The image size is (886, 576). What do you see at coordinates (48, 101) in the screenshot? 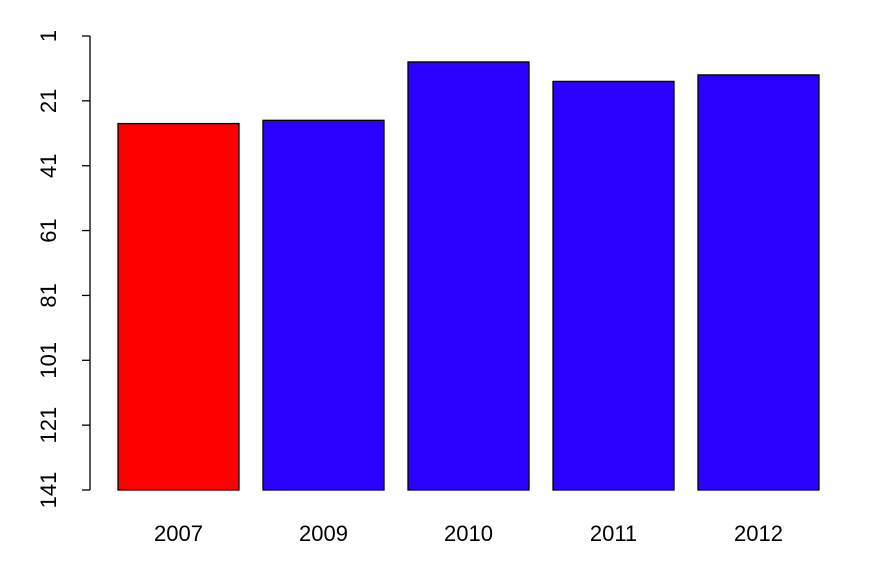
I see `y-tick-label: 21` at bounding box center [48, 101].